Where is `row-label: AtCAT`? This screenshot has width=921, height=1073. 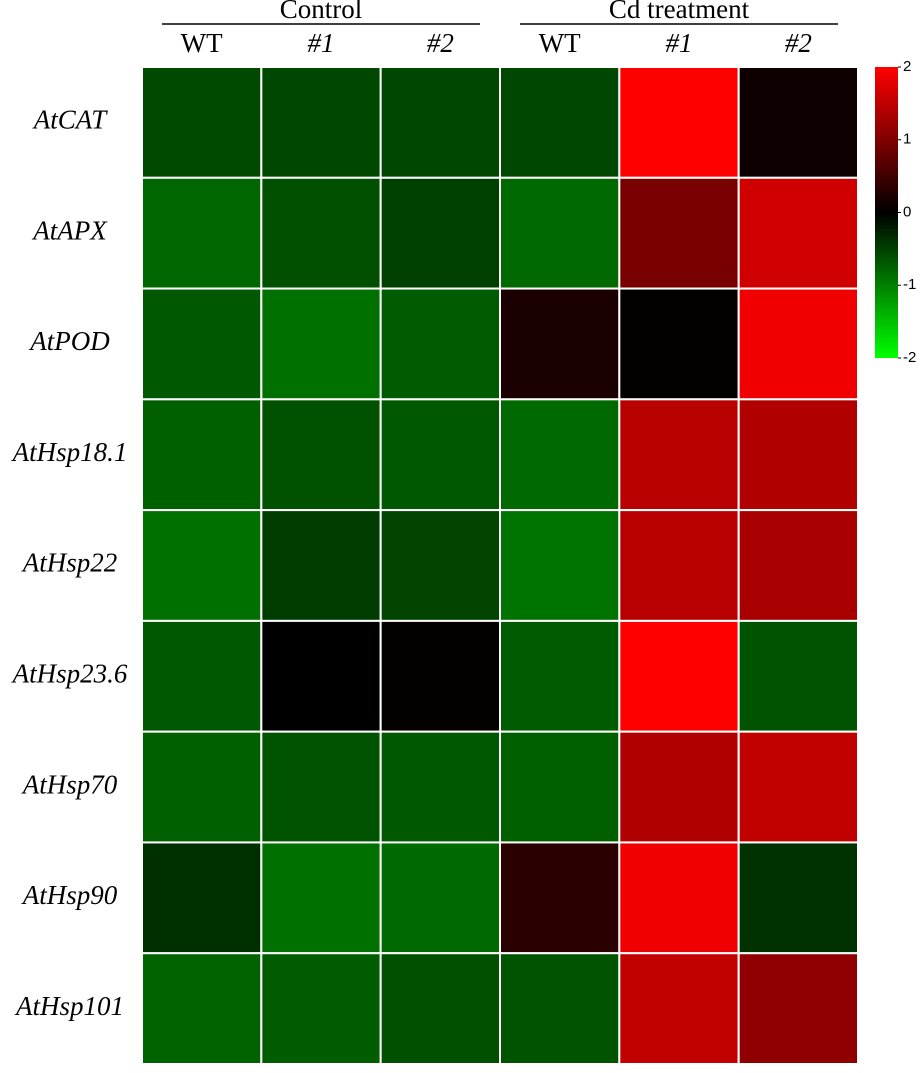
row-label: AtCAT is located at coordinates (70, 120).